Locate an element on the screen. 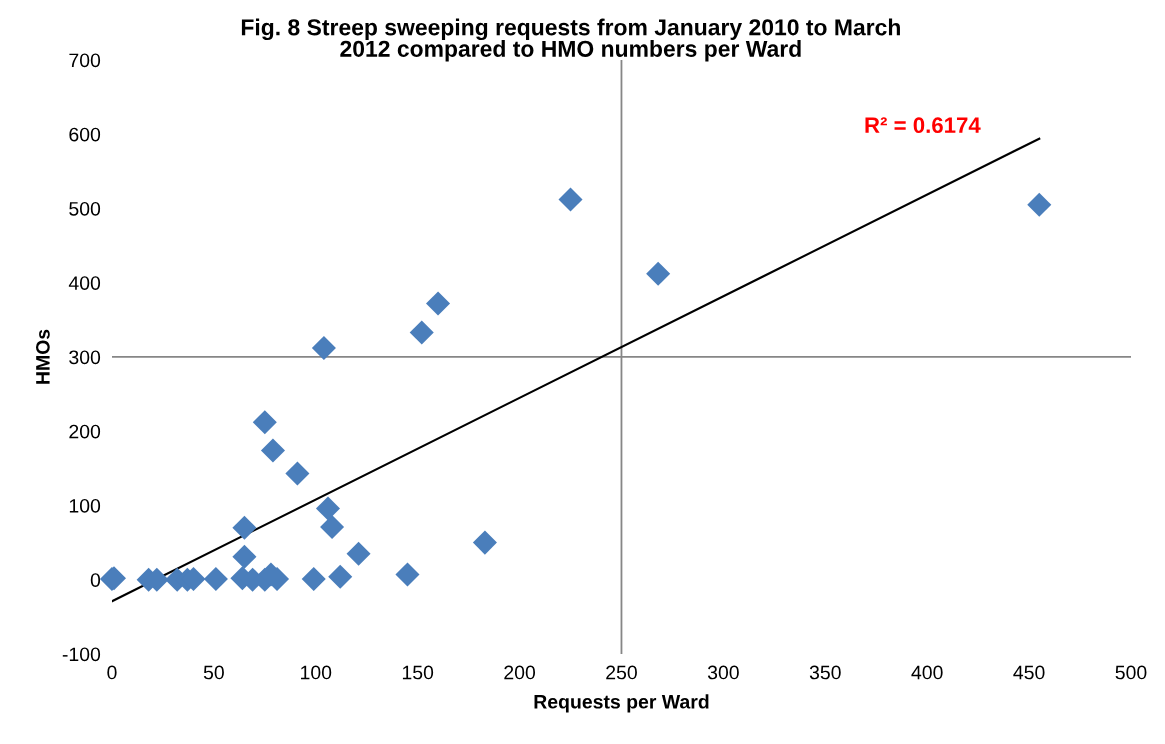 This screenshot has width=1165, height=744. y-tick-label: 300 is located at coordinates (85, 357).